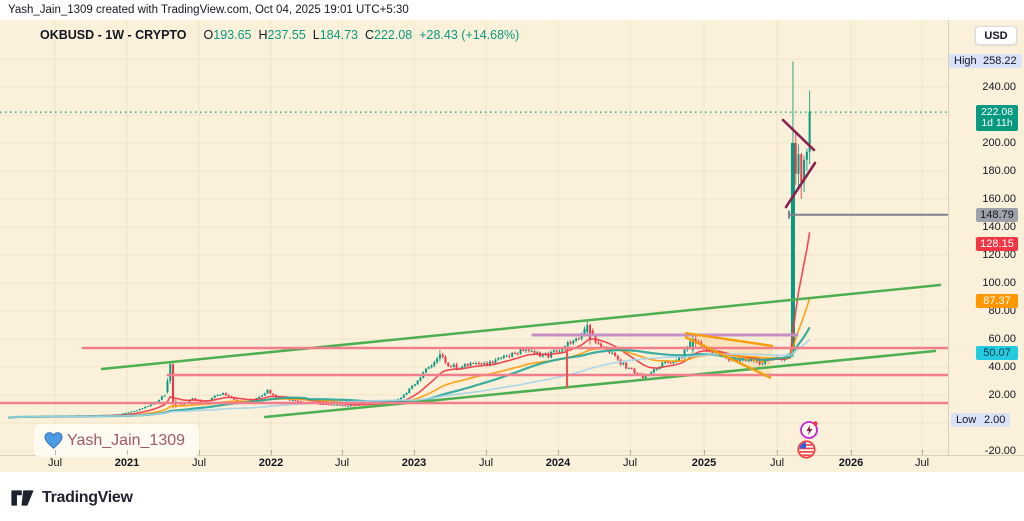  Describe the element at coordinates (729, 339) in the screenshot. I see `orange-wedge-upper` at that location.